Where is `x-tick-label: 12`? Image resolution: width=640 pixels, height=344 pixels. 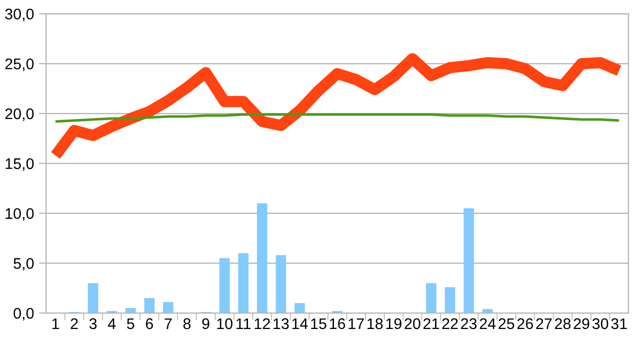
x-tick-label: 12 is located at coordinates (262, 323).